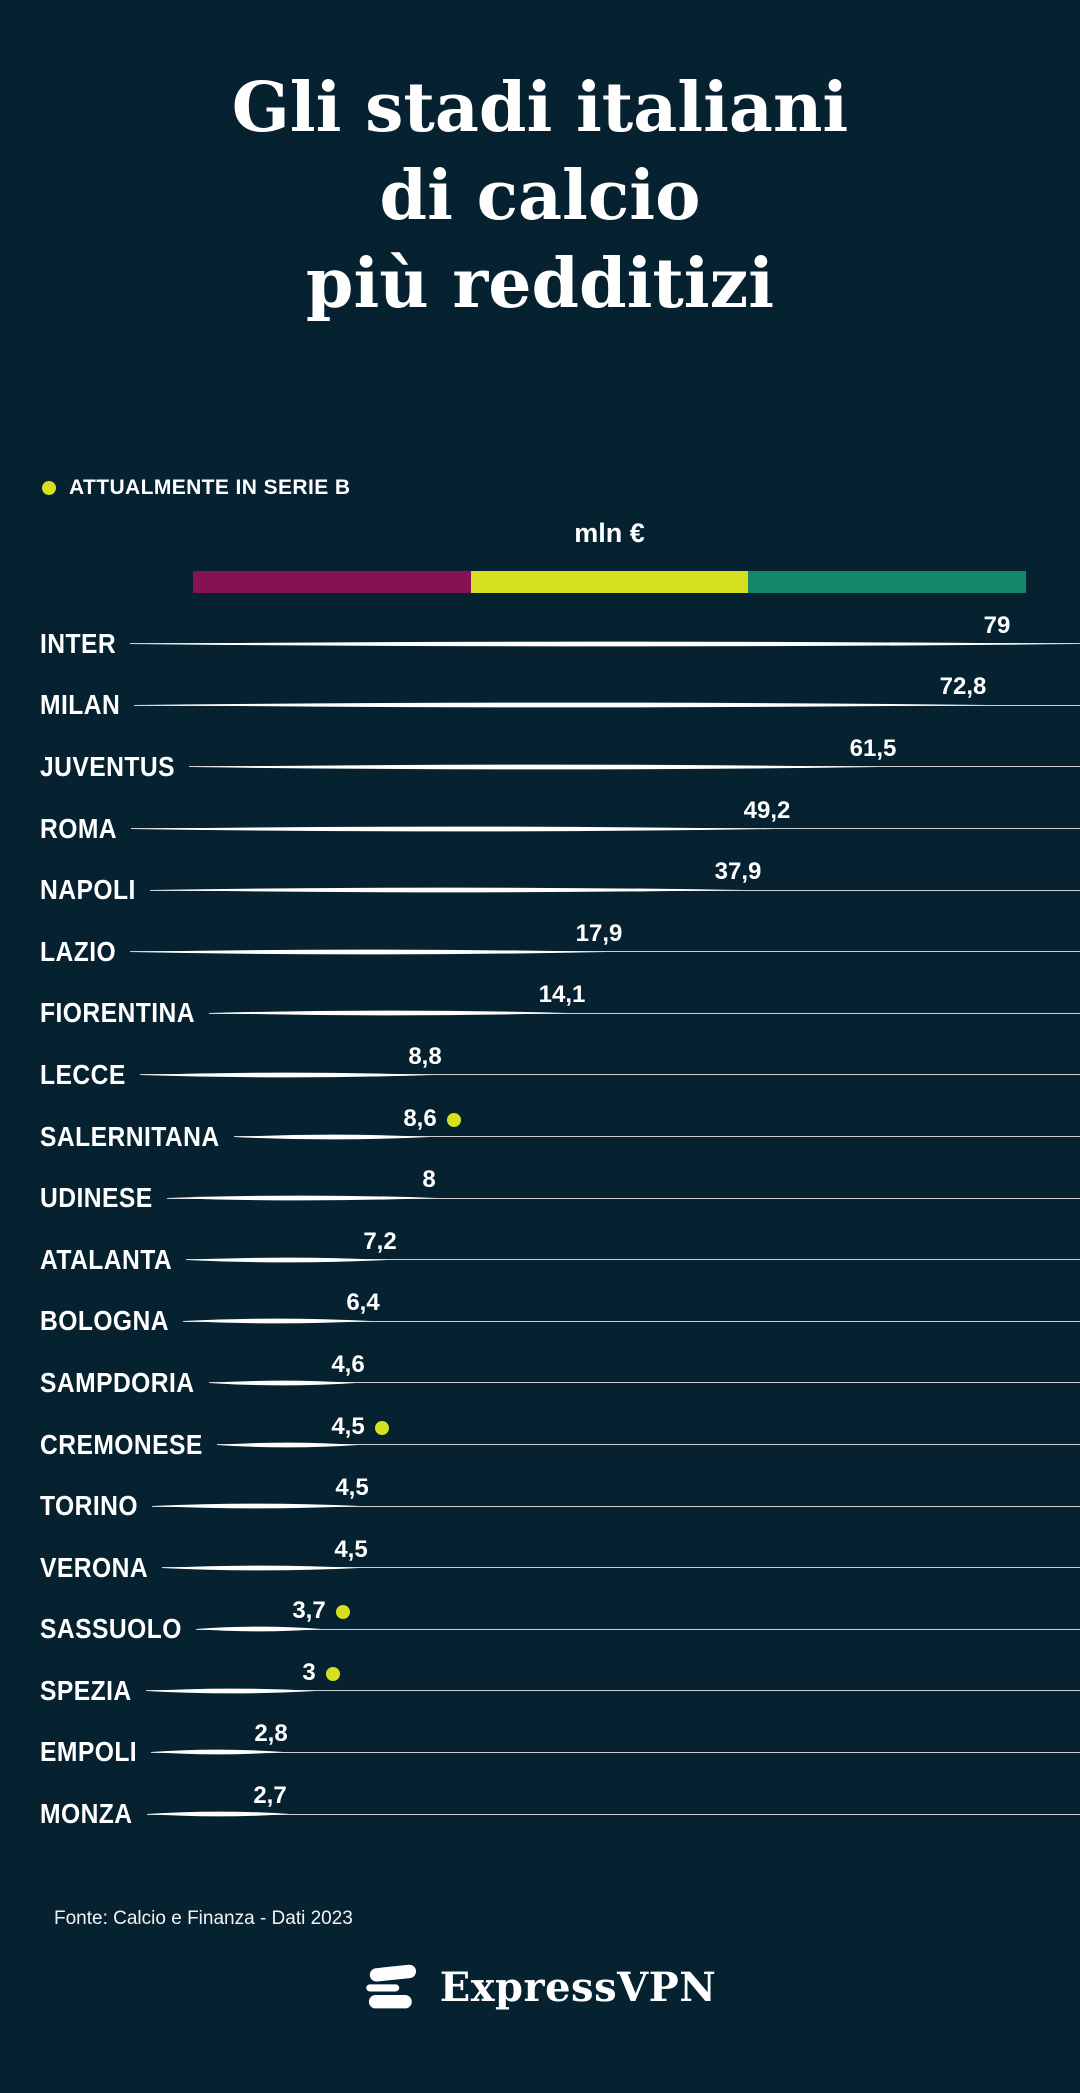  I want to click on team-label: EMPOLI, so click(89, 1752).